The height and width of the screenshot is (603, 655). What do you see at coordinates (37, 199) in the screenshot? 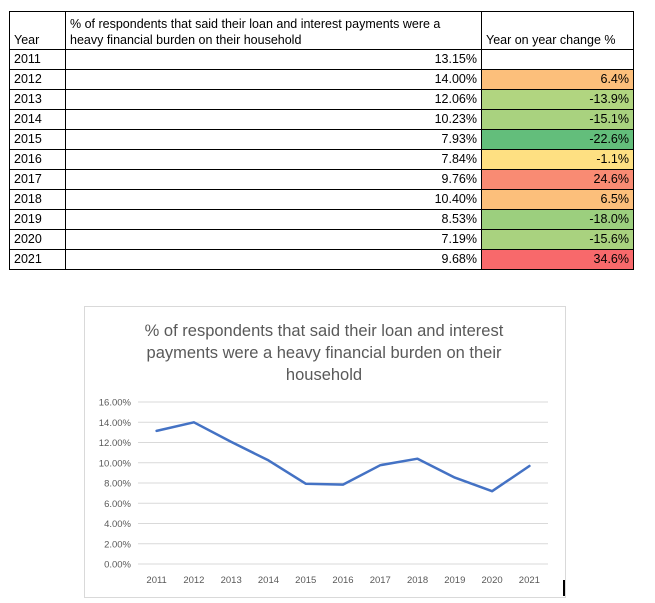
I see `cell-year: 2018` at bounding box center [37, 199].